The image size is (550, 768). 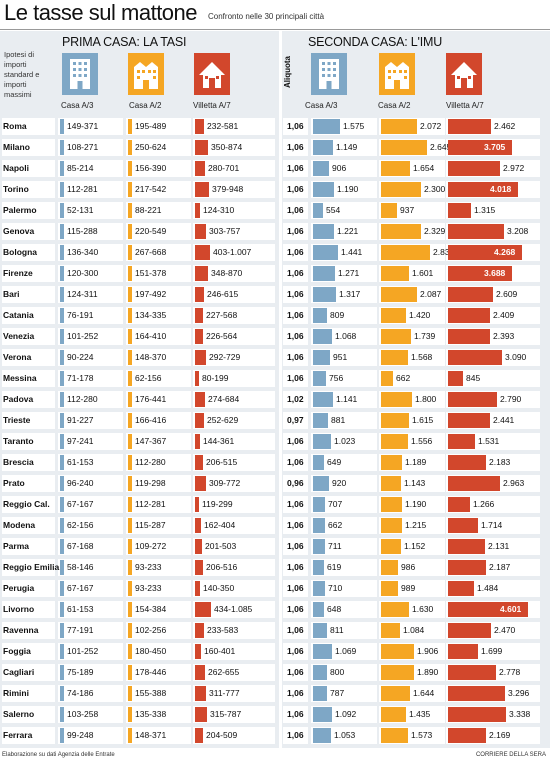 What do you see at coordinates (333, 210) in the screenshot?
I see `imu-value-a3: 554` at bounding box center [333, 210].